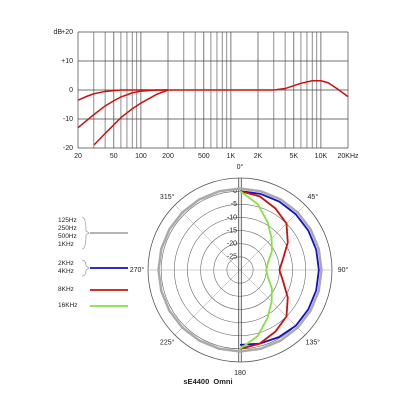  Describe the element at coordinates (207, 381) in the screenshot. I see `caption: sE4400 Omni` at that location.